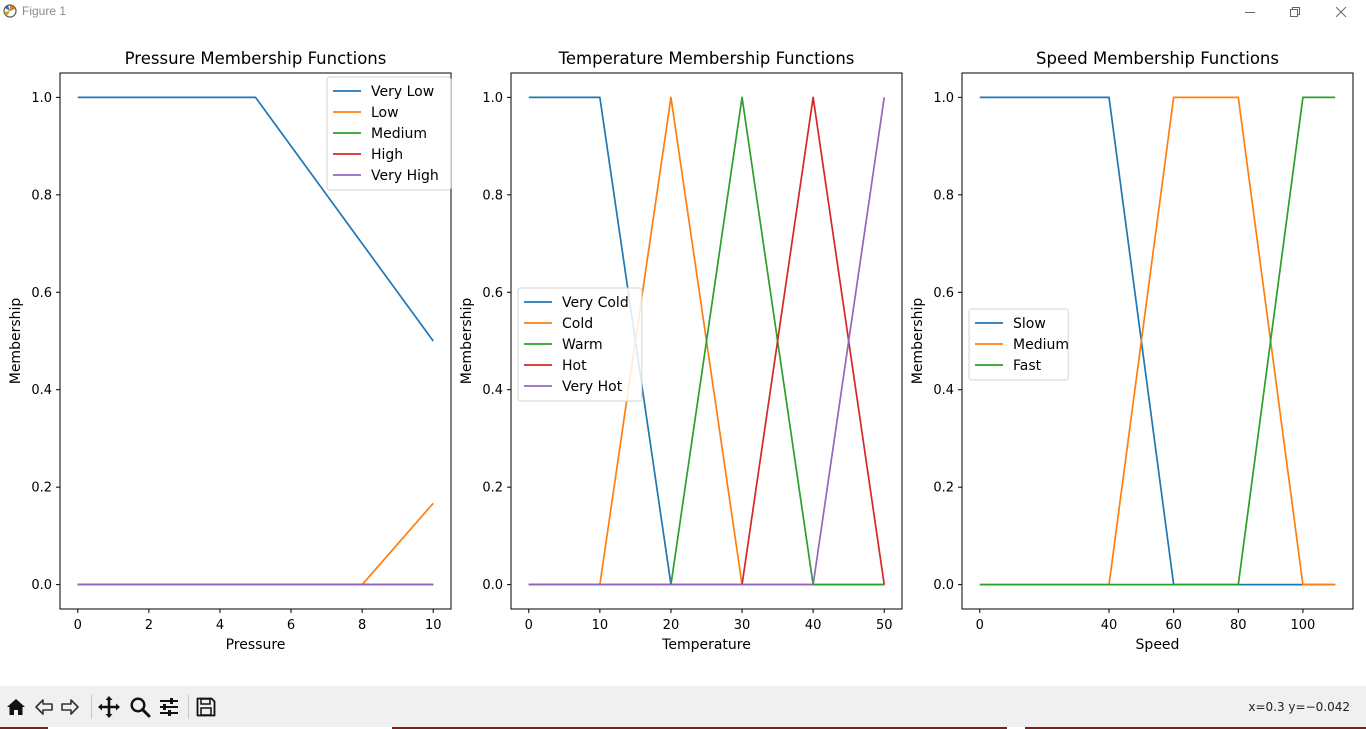  What do you see at coordinates (385, 113) in the screenshot?
I see `legend-label-low: Low` at bounding box center [385, 113].